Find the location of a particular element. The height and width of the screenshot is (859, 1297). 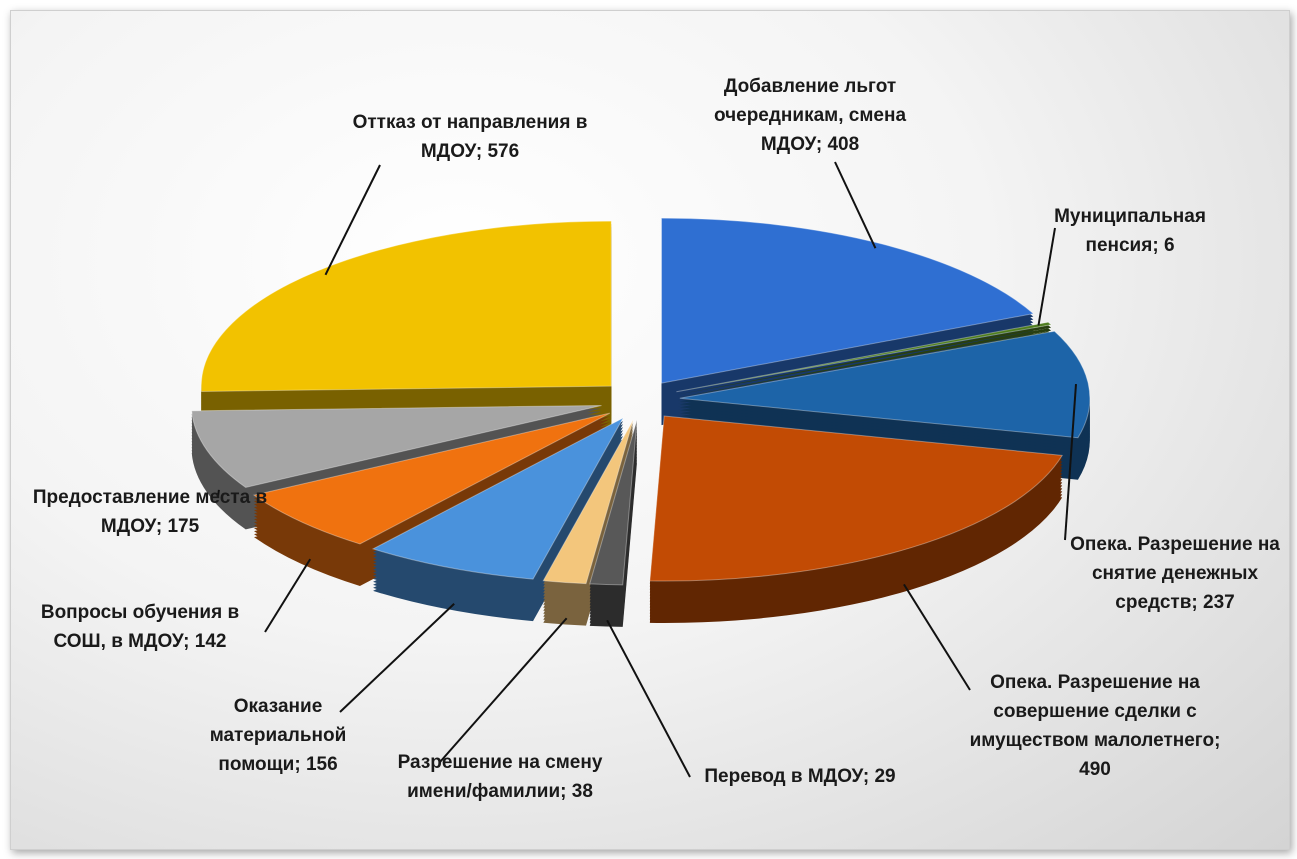

label-part: 29 is located at coordinates (885, 776).